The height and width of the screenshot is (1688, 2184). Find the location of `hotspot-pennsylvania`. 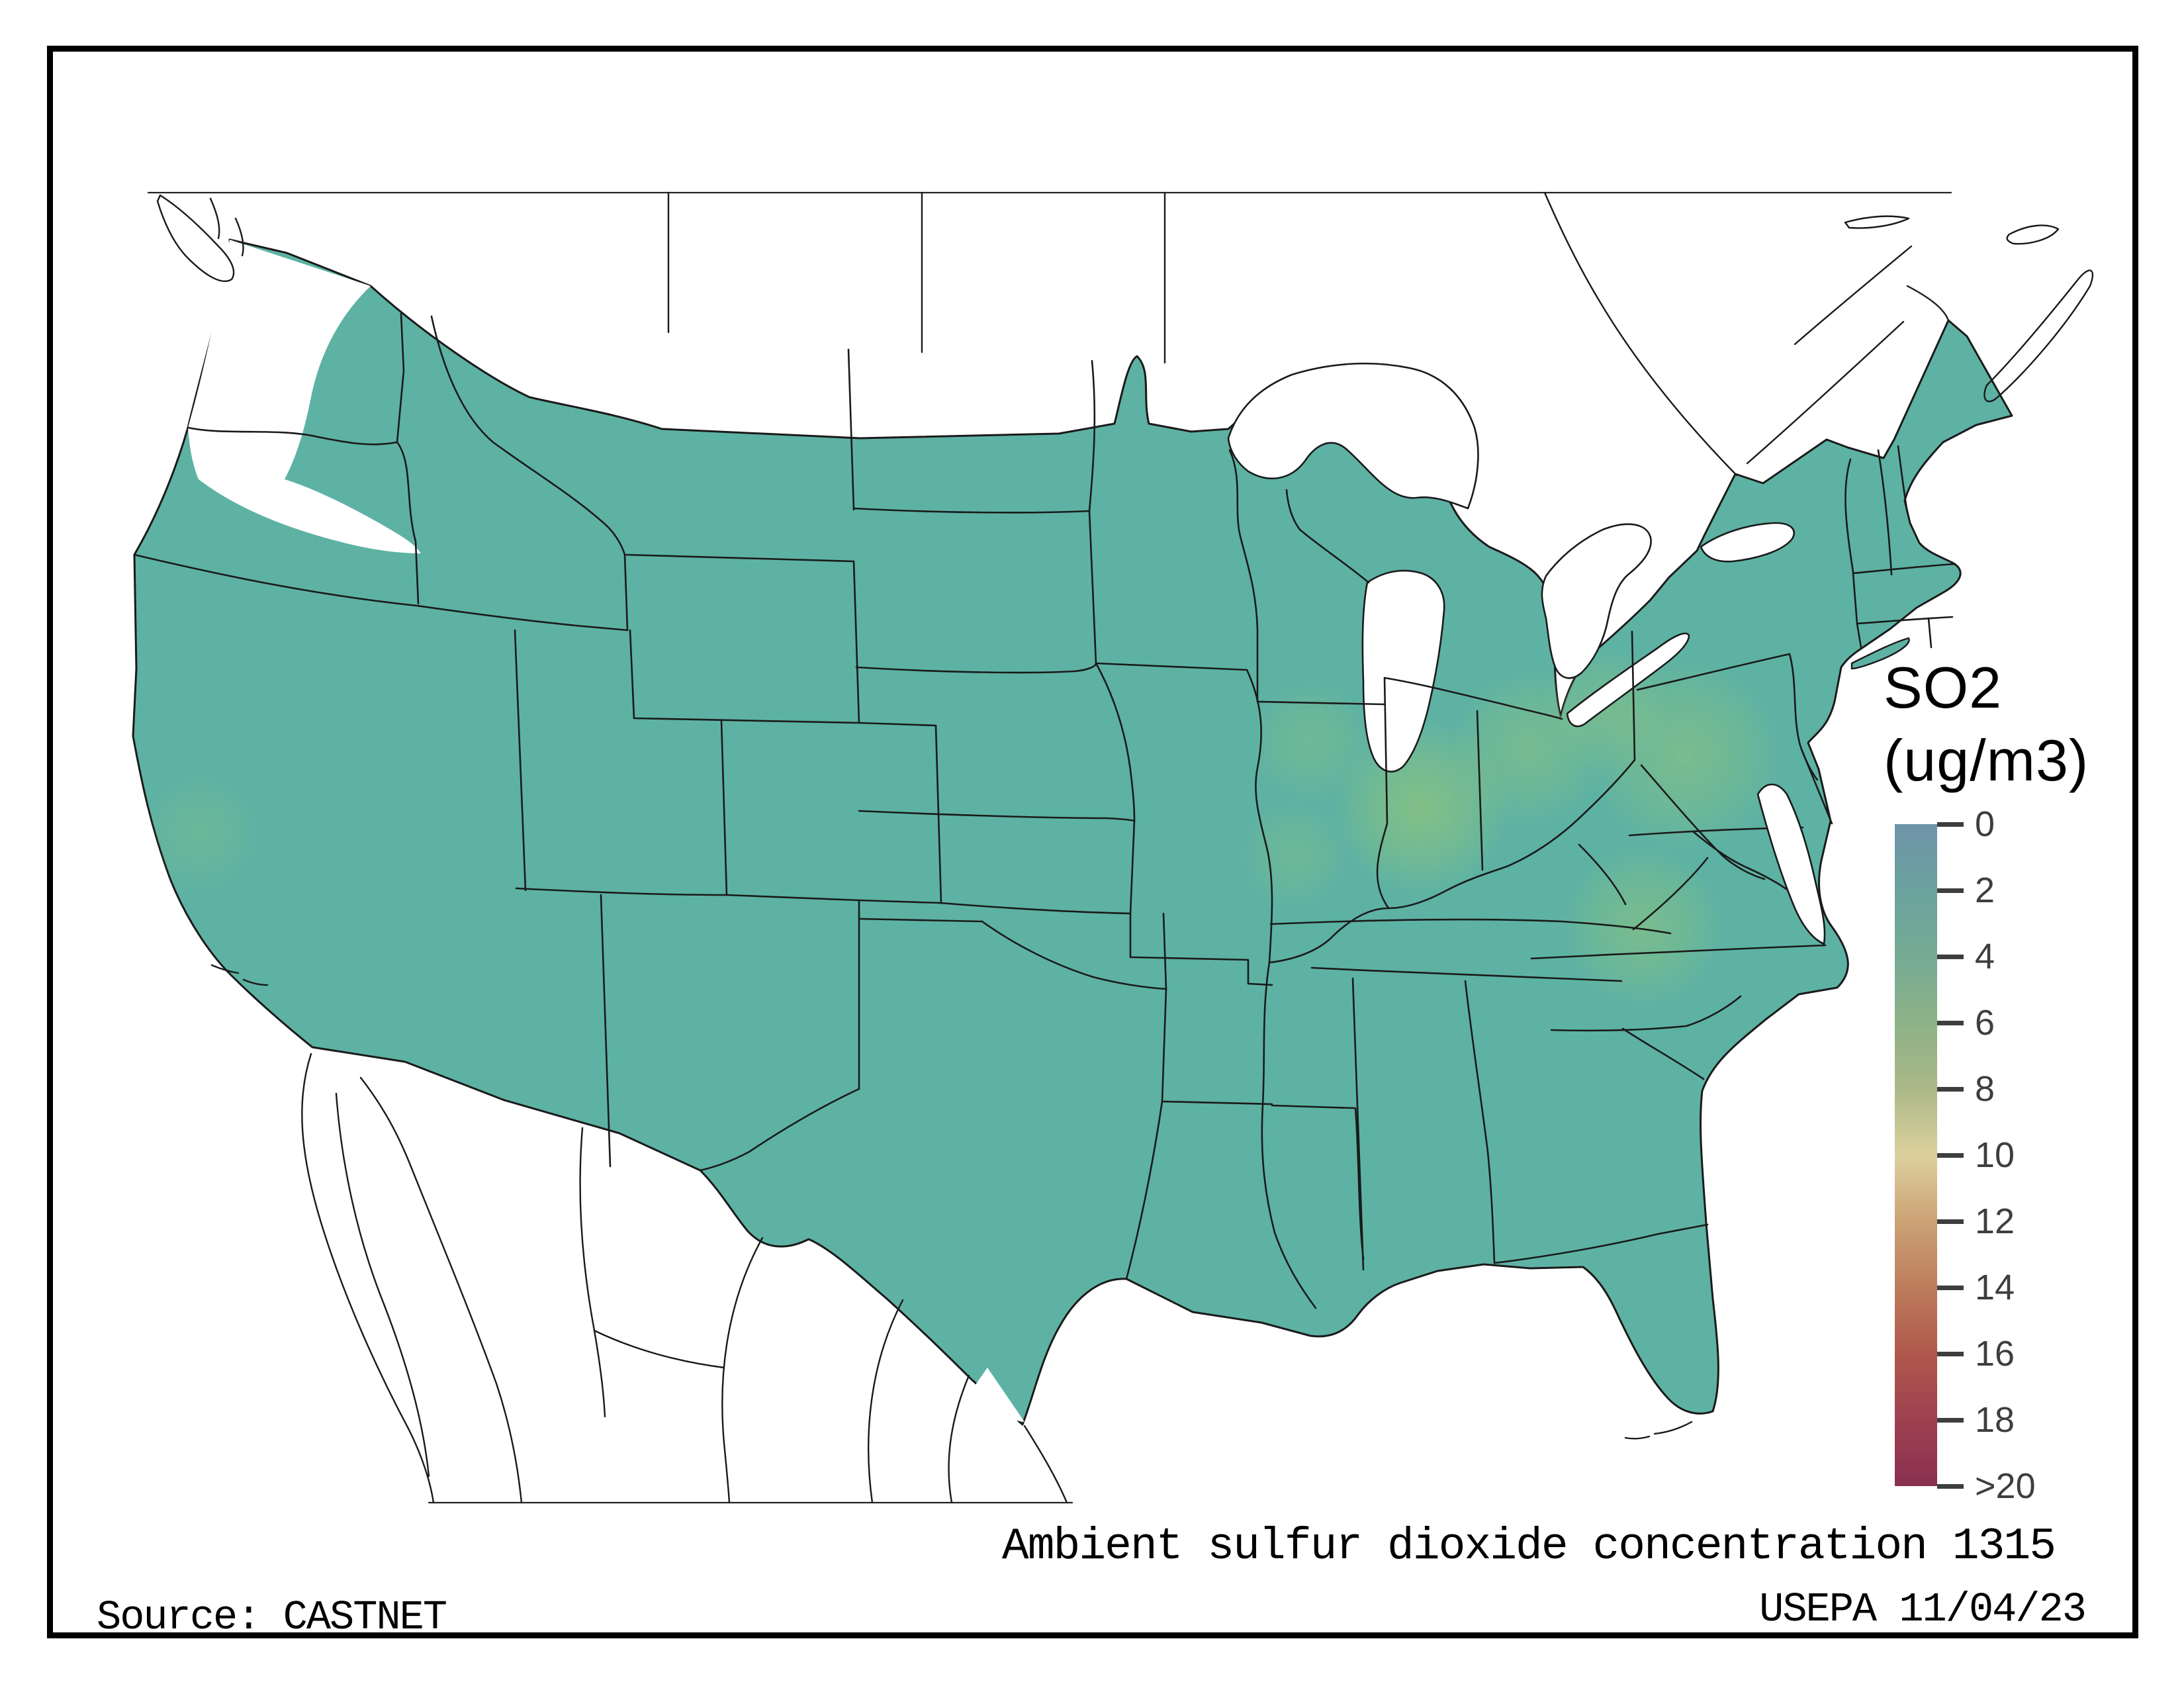

hotspot-pennsylvania is located at coordinates (1684, 754).